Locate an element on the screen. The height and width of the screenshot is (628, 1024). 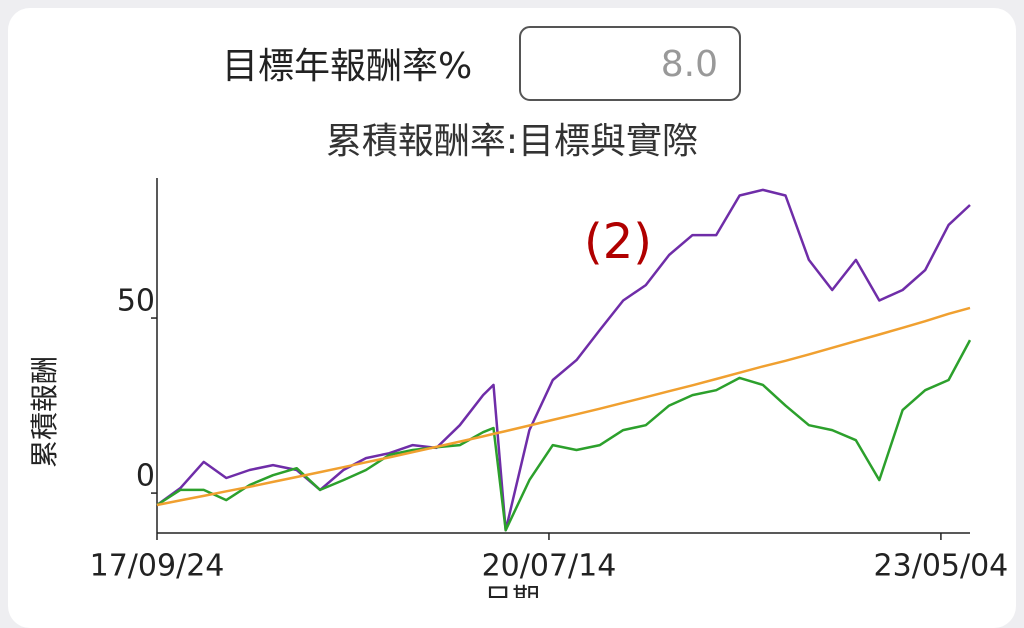
annotation: (2) is located at coordinates (618, 242).